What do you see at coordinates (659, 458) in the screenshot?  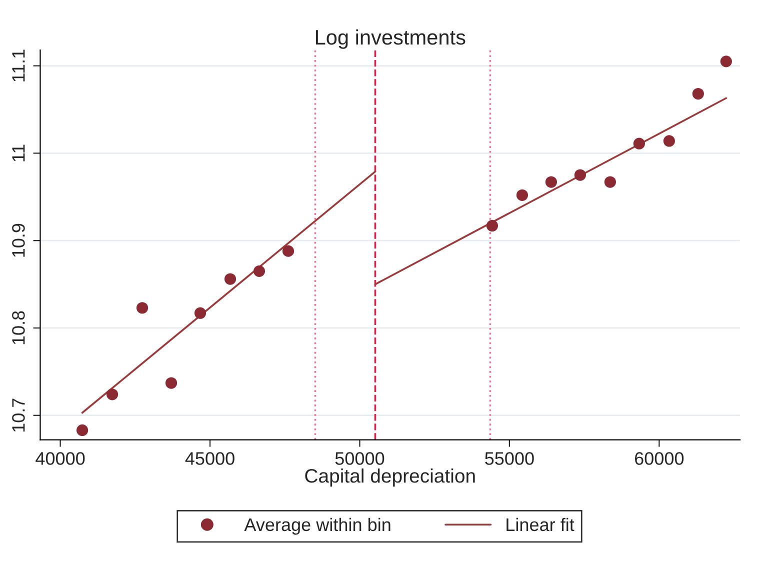 I see `x-tick-label: 60000` at bounding box center [659, 458].